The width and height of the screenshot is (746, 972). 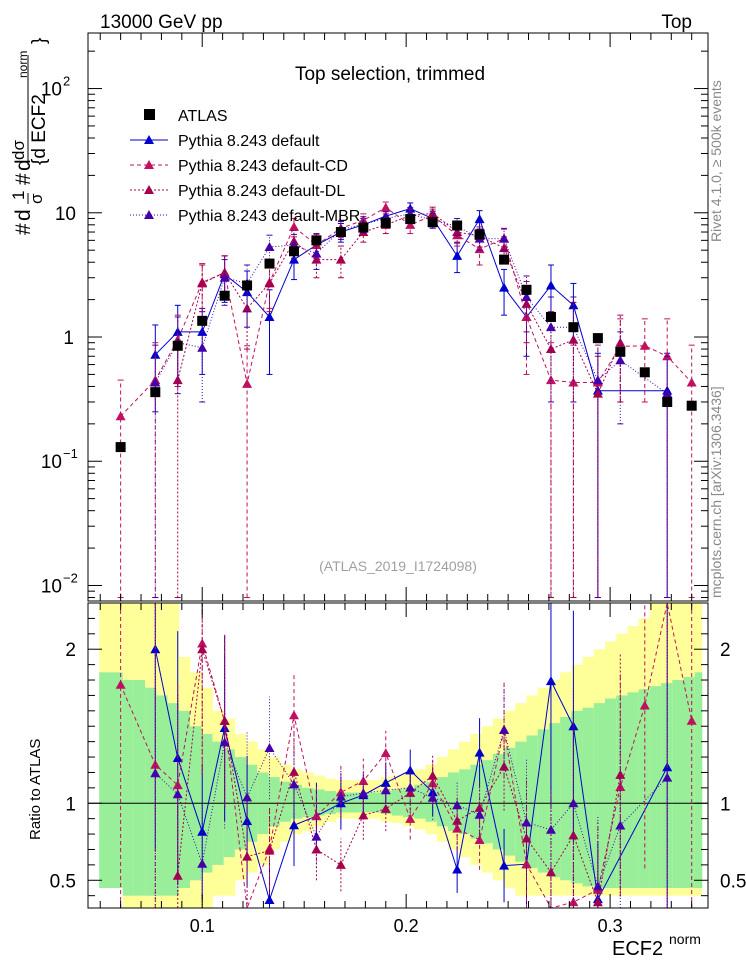 I want to click on ratio-y-axis-label: Ratio to ATLAS, so click(x=35, y=789).